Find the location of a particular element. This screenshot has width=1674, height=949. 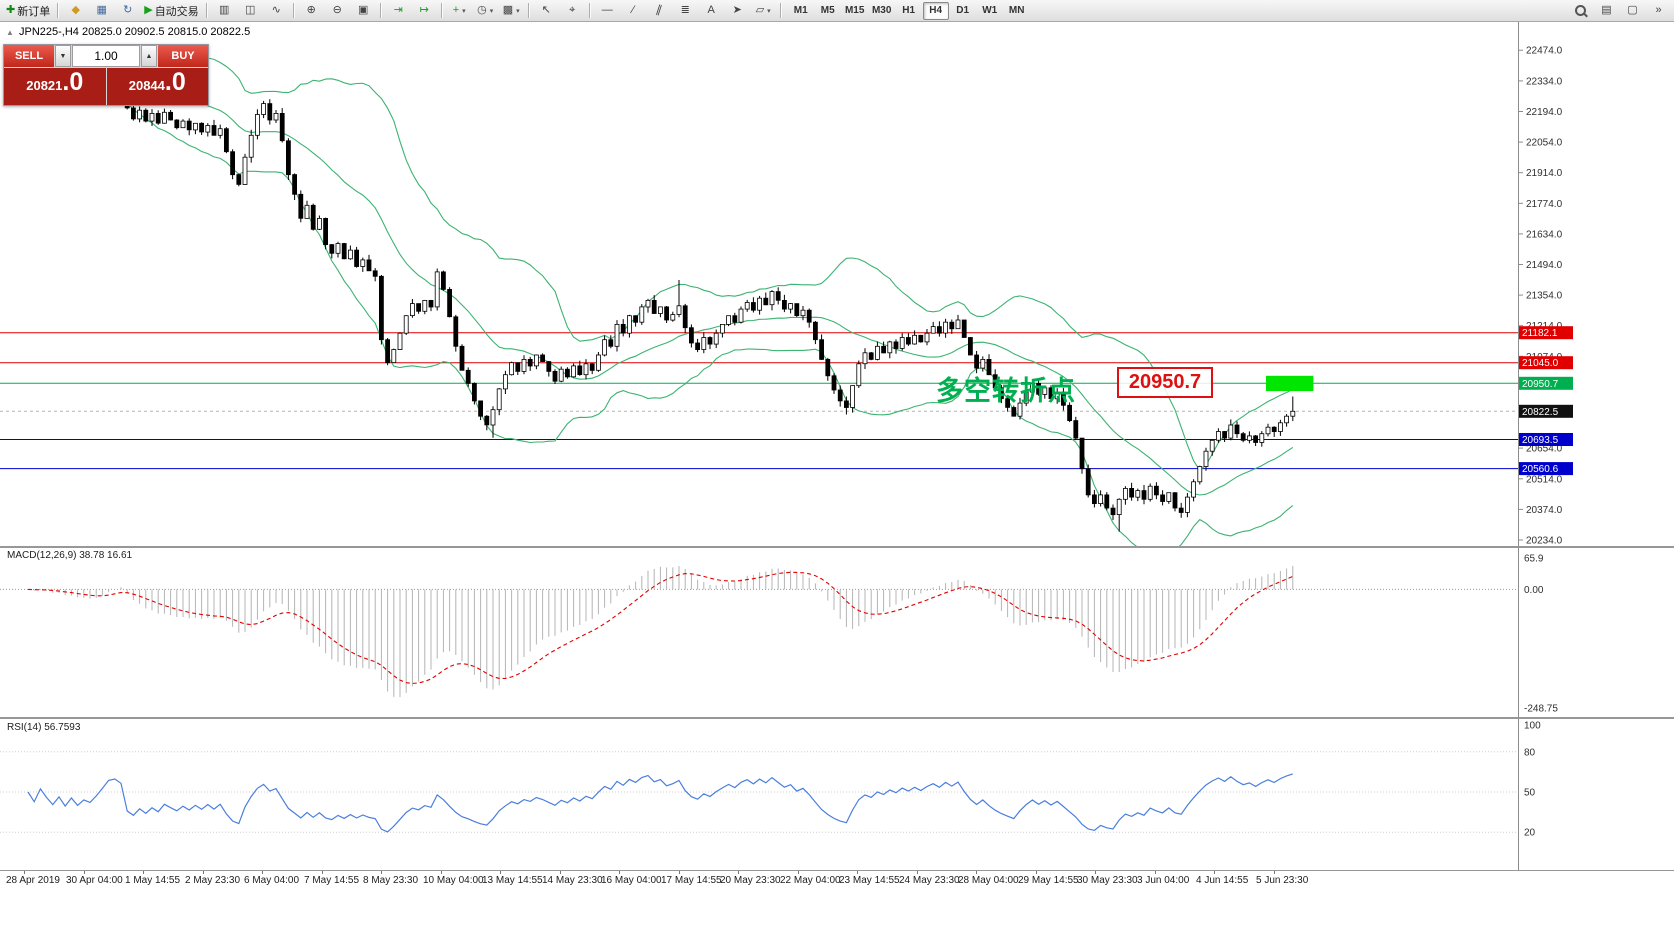

volume-input: 1.00 is located at coordinates (106, 56).